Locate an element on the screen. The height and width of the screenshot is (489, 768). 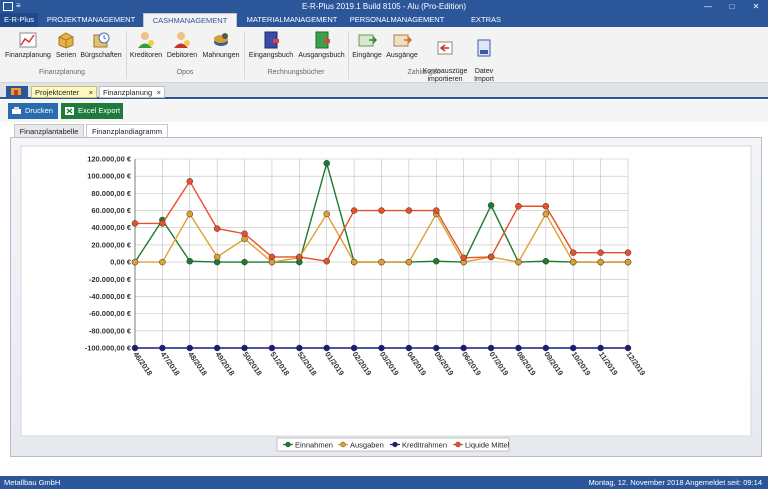
import-icon is located at coordinates (445, 48).